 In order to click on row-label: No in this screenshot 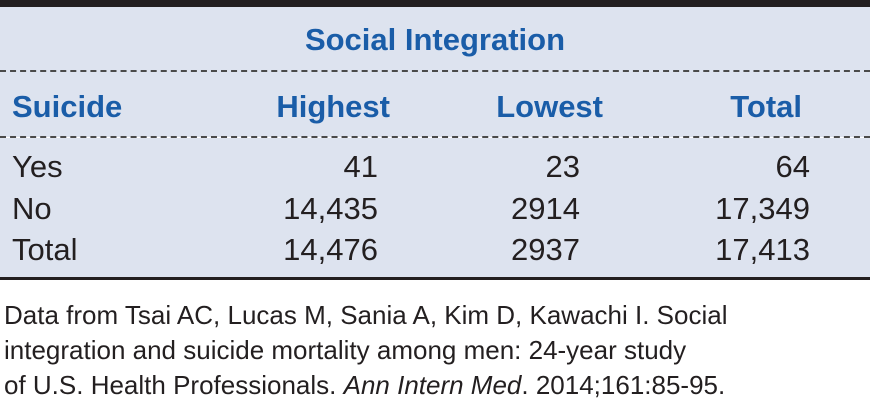, I will do `click(32, 208)`.